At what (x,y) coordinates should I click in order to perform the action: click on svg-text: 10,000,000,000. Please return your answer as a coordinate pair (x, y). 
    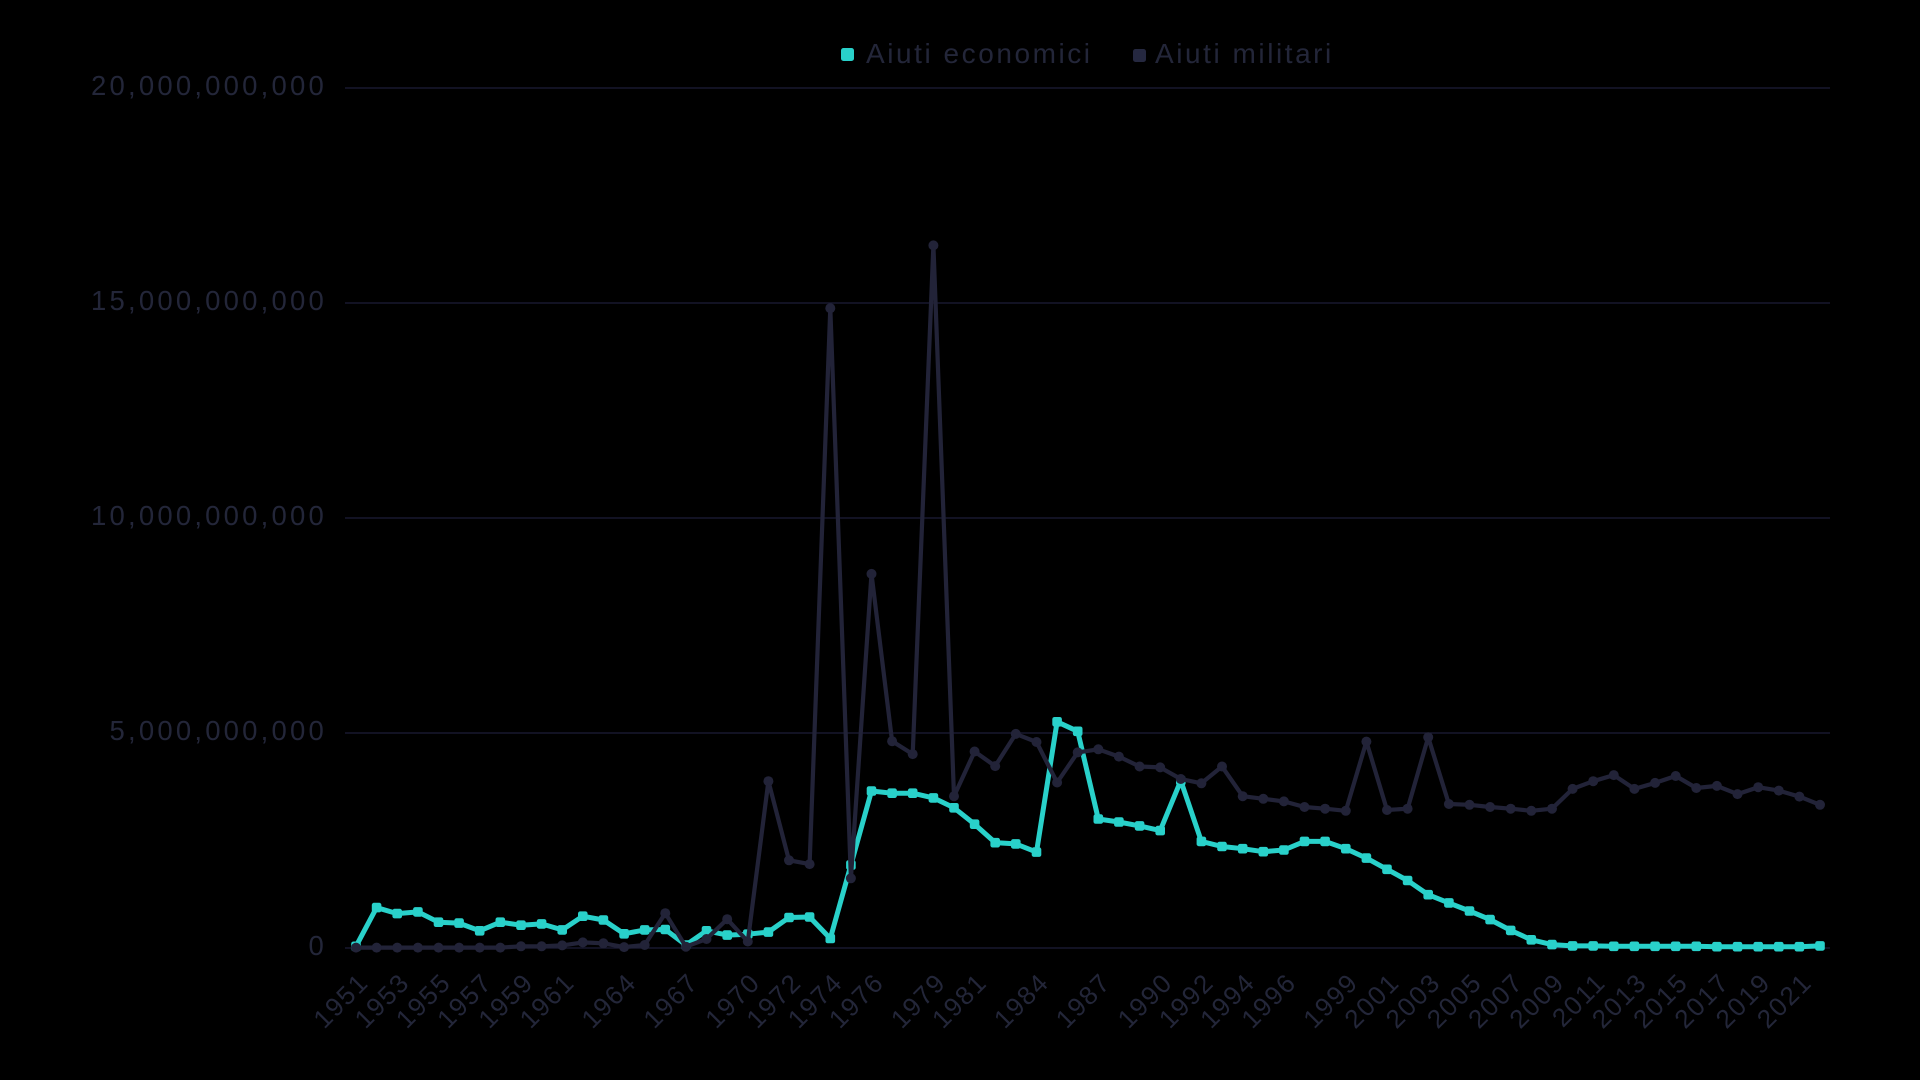
    Looking at the image, I should click on (209, 515).